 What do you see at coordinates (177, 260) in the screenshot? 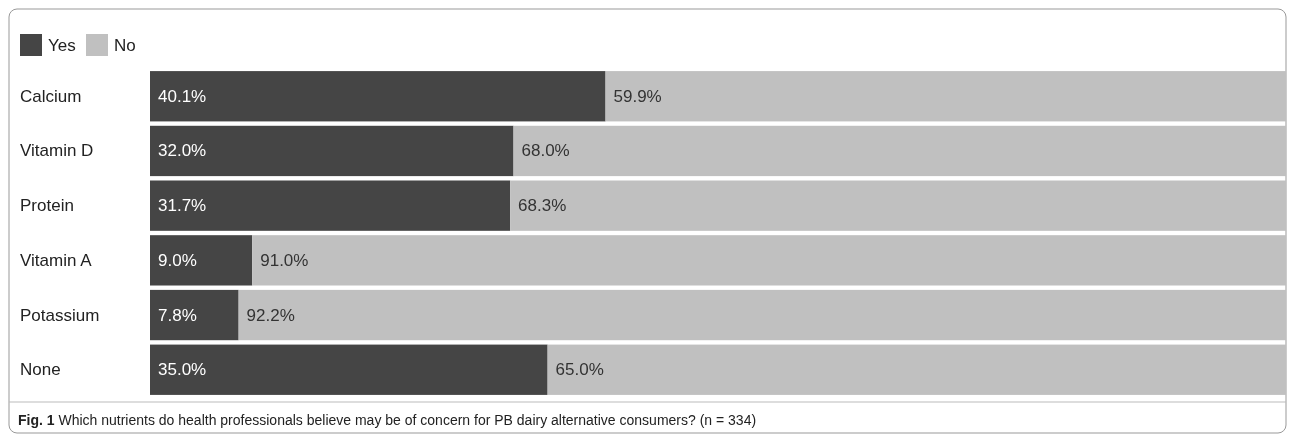
I see `data-label: 9.0%` at bounding box center [177, 260].